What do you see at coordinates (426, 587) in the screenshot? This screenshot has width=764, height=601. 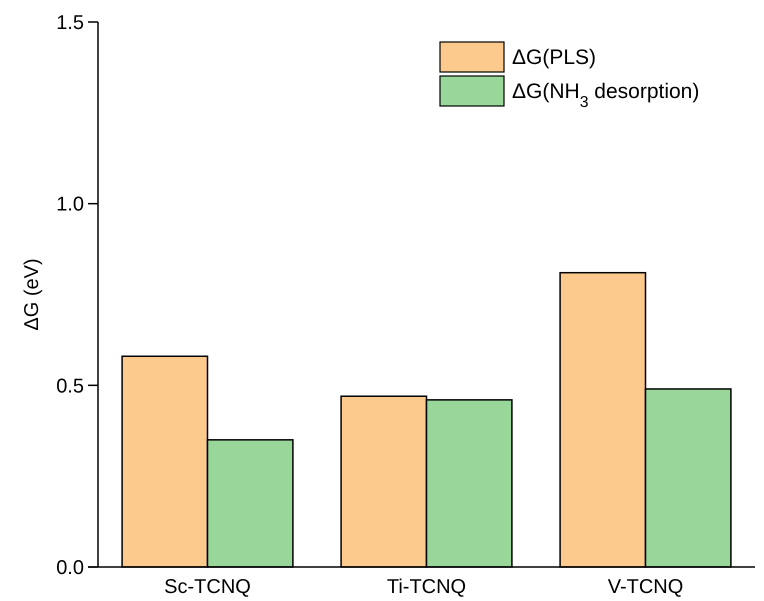 I see `x-tick-label: Ti-TCNQ` at bounding box center [426, 587].